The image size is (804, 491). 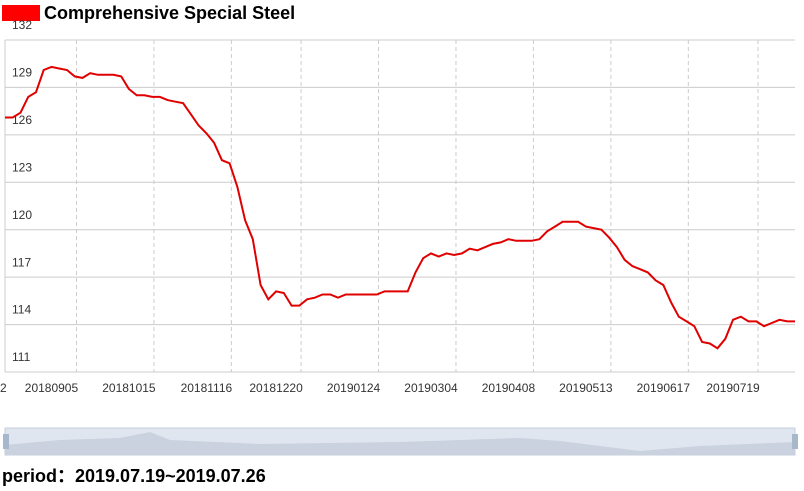 I want to click on x-tick-label: 20190408, so click(x=509, y=388).